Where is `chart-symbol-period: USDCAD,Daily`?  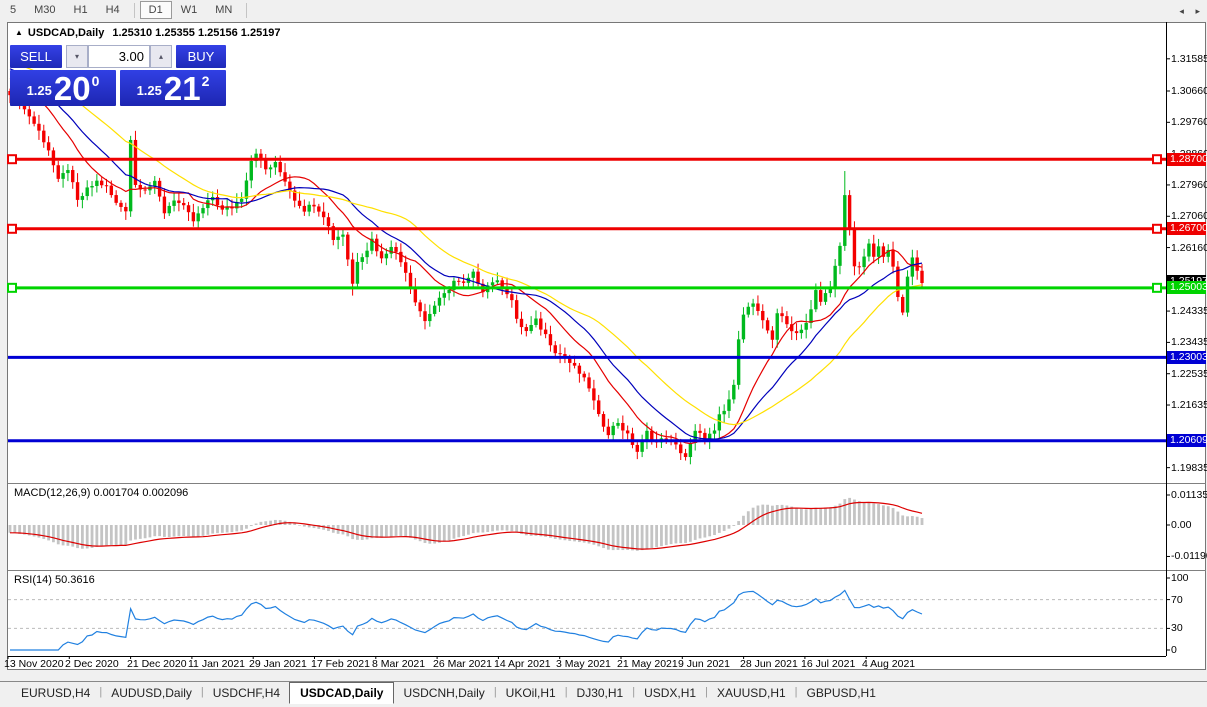
chart-symbol-period: USDCAD,Daily is located at coordinates (66, 33).